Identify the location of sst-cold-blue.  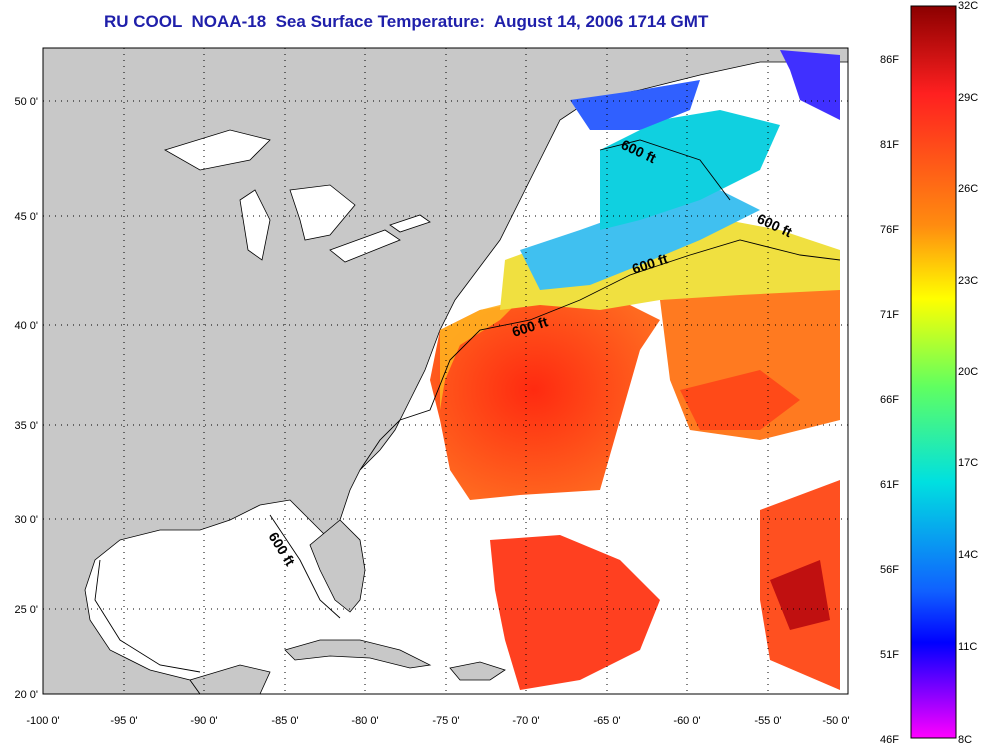
(635, 105).